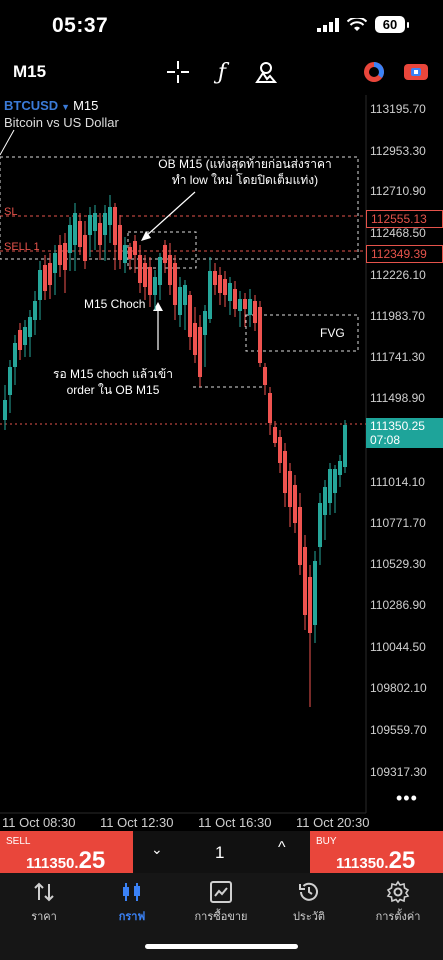 This screenshot has width=443, height=960. I want to click on price-label: 111741.30, so click(397, 357).